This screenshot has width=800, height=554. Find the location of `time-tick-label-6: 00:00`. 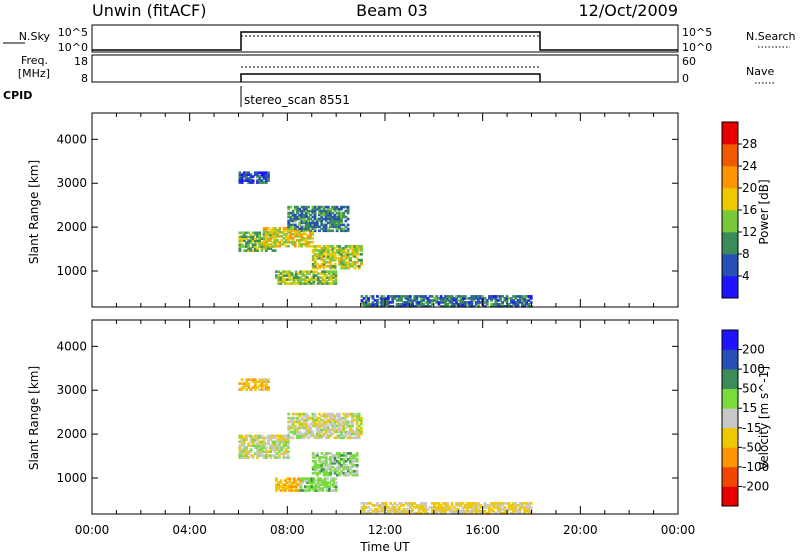

time-tick-label-6: 00:00 is located at coordinates (678, 530).